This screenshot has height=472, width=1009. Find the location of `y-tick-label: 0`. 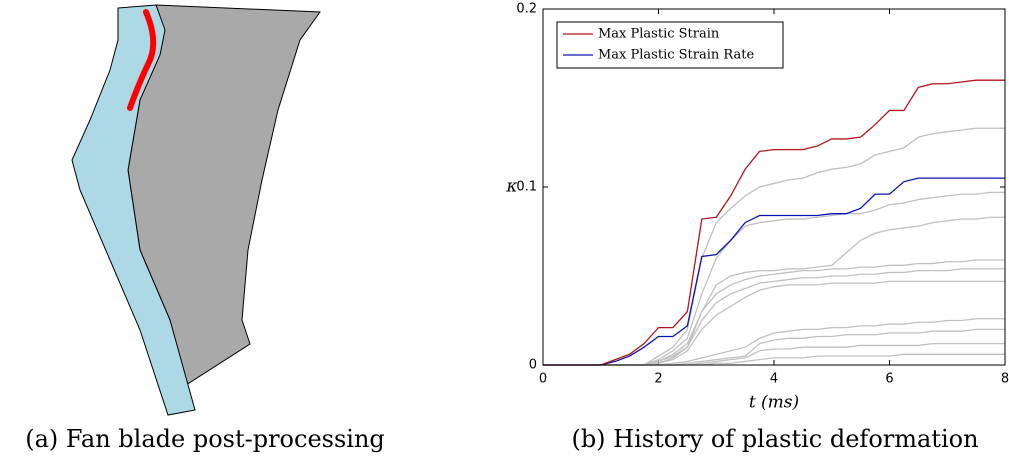

y-tick-label: 0 is located at coordinates (533, 365).